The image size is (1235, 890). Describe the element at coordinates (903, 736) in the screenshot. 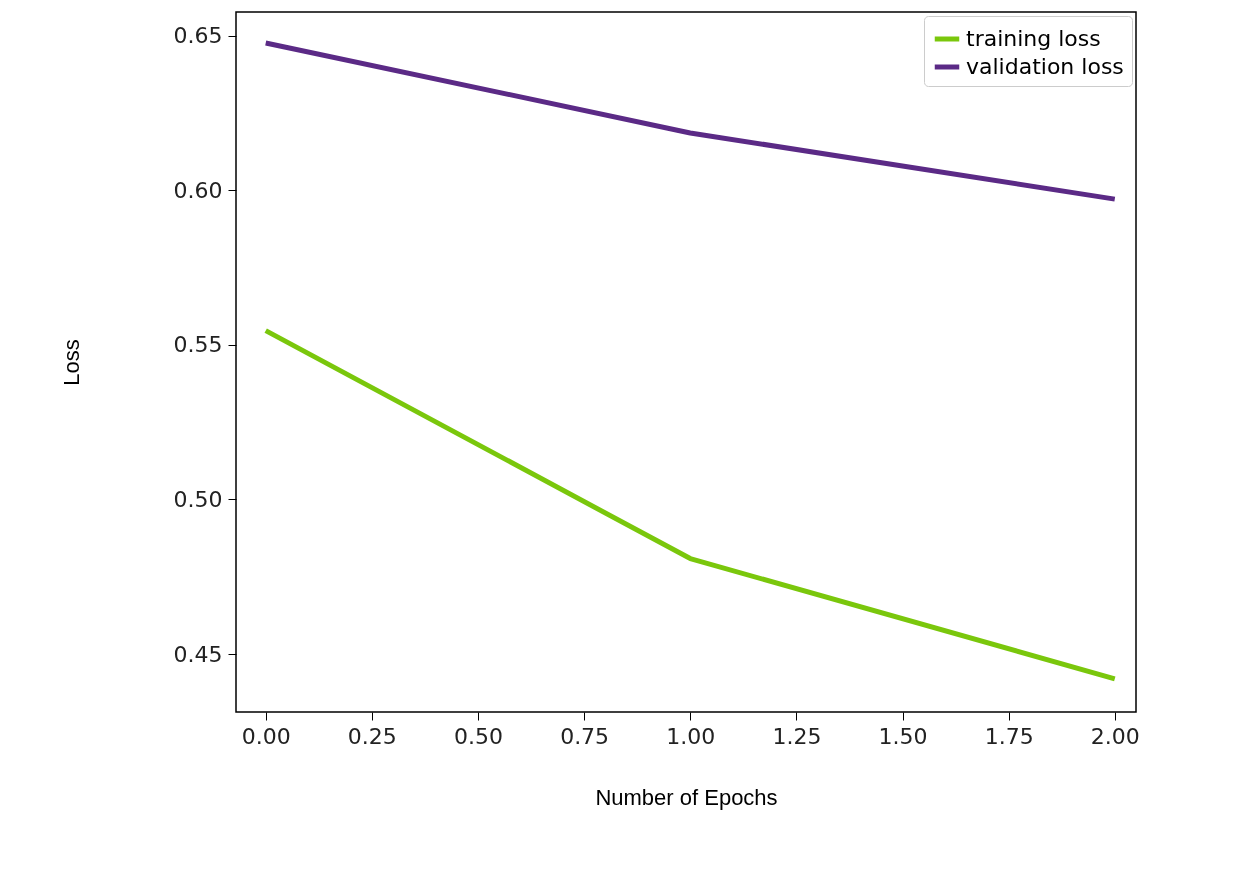

I see `x-tick-label: 1.50` at that location.